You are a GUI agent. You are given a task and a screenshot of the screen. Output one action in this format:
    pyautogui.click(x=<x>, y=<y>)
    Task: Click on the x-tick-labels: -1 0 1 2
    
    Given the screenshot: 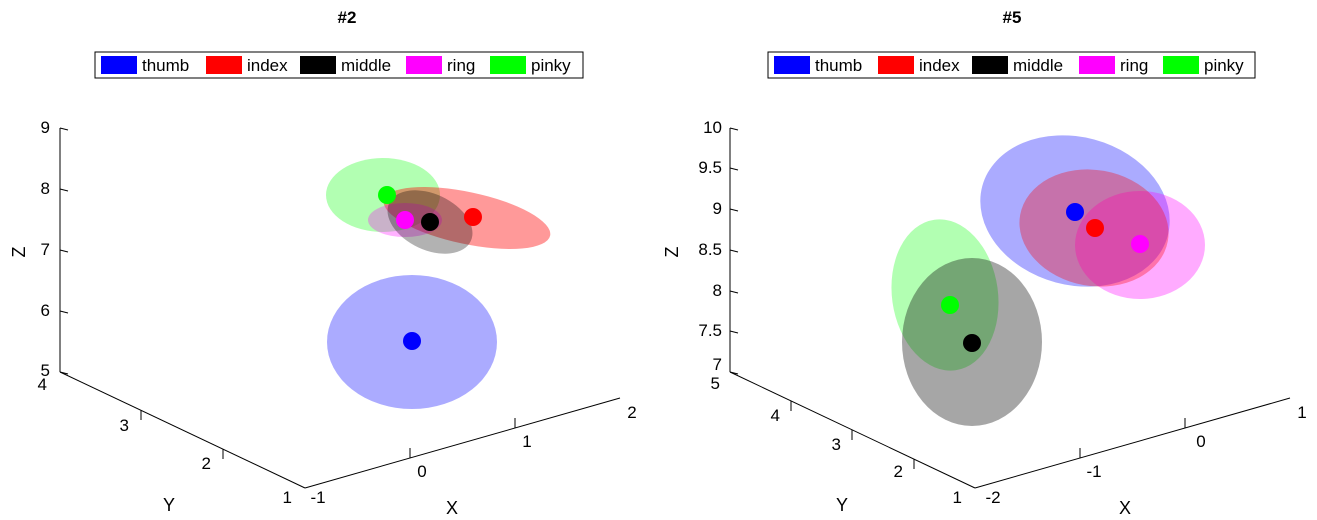 What is the action you would take?
    pyautogui.click(x=473, y=455)
    